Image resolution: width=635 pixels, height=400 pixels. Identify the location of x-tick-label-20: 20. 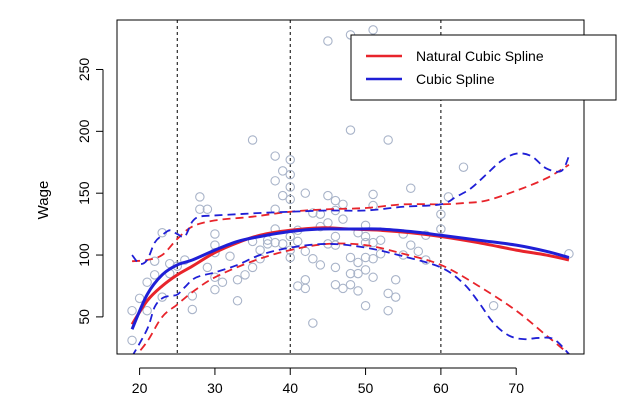
(140, 388).